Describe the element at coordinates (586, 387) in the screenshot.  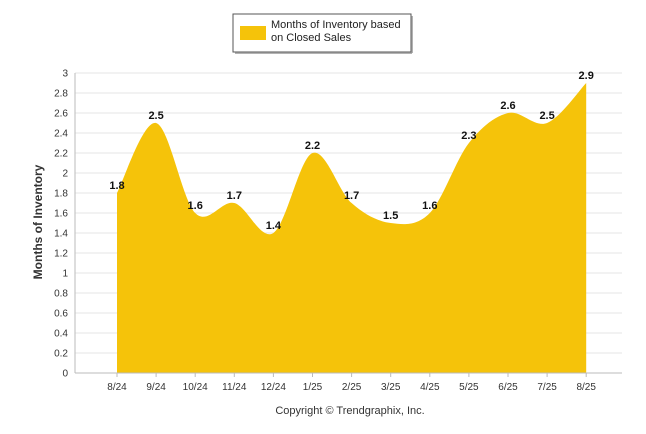
I see `x-tick-label: 8/25` at that location.